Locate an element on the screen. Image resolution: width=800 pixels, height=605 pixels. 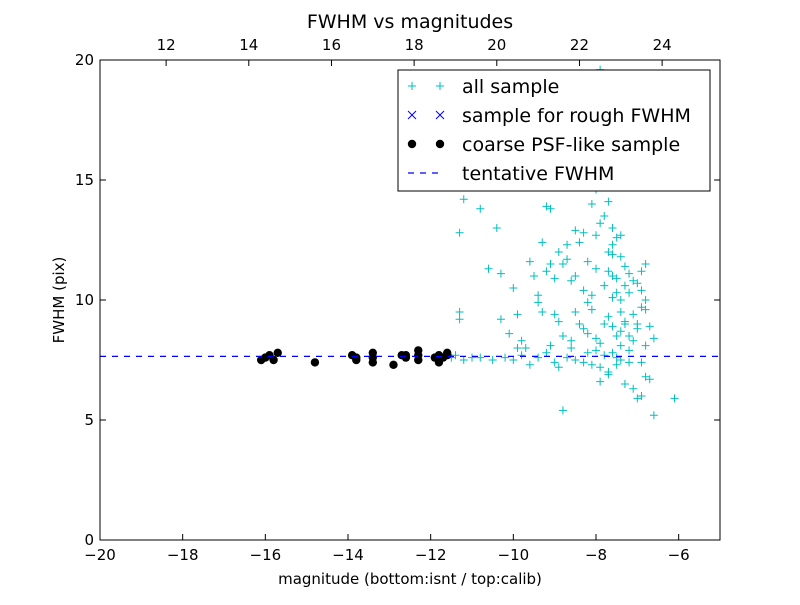
legend-label: all sample is located at coordinates (510, 87).